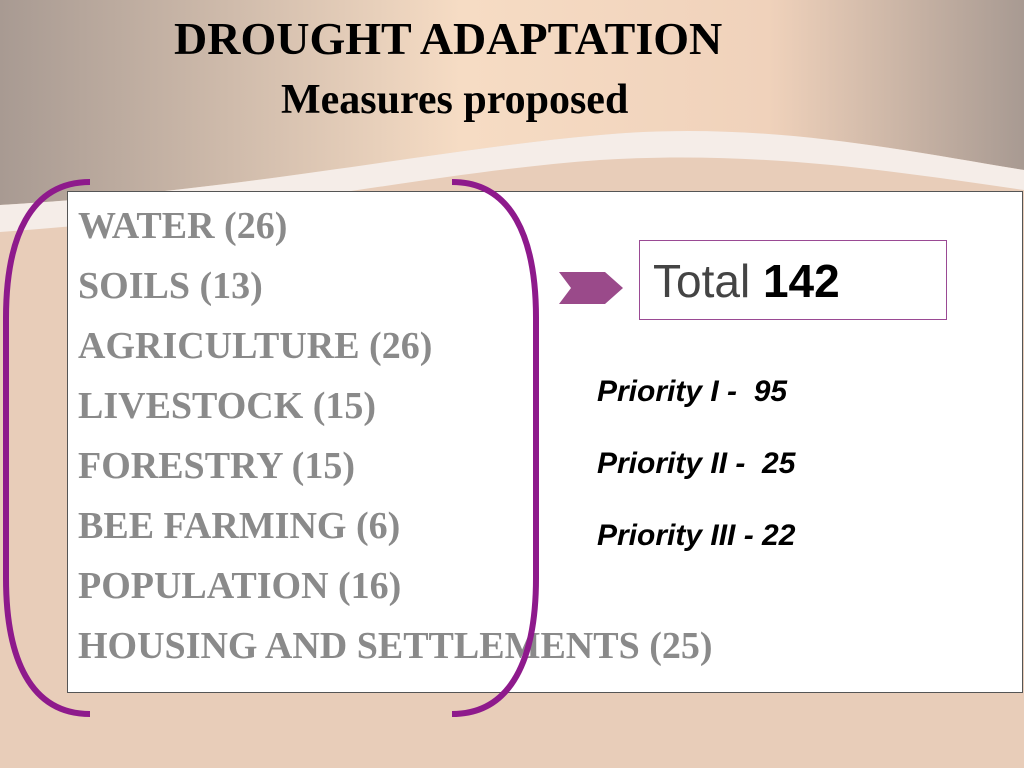 The width and height of the screenshot is (1024, 768). What do you see at coordinates (696, 463) in the screenshot?
I see `priority-item-2: Priority II - 25` at bounding box center [696, 463].